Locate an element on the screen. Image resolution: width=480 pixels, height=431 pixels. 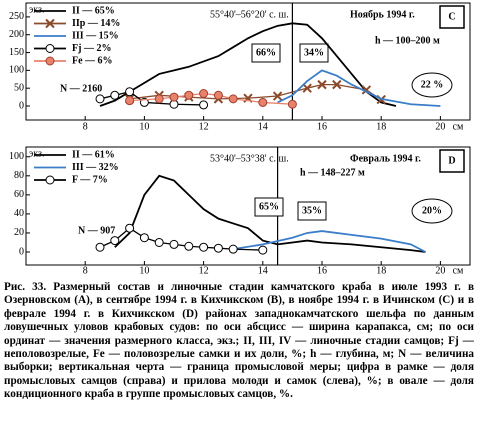
share-label: 65% is located at coordinates (269, 206).